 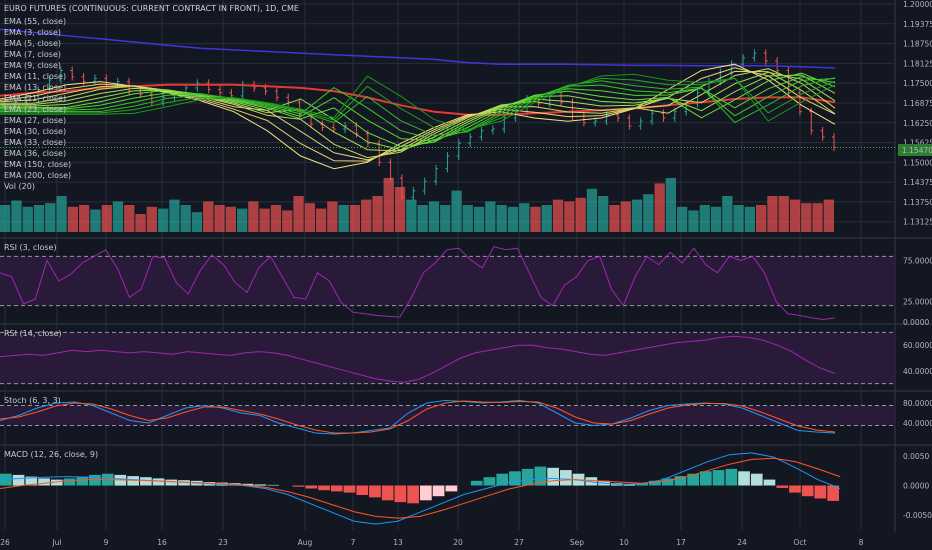 I want to click on time-tick-label: 10, so click(x=624, y=542).